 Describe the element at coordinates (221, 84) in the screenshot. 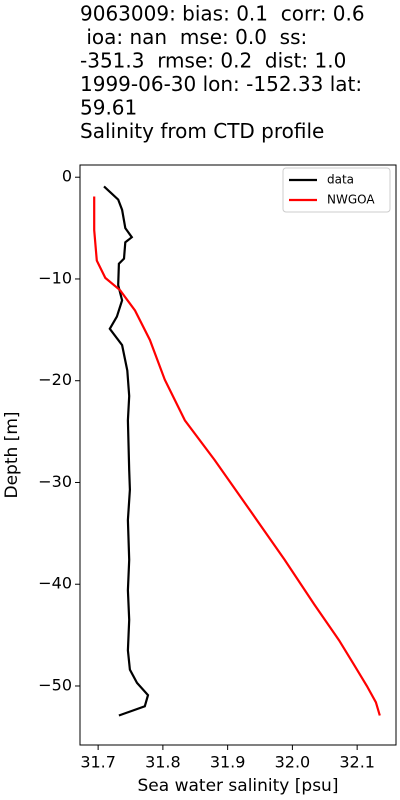

I see `chart-title: 1999-06-30 lon: -152.33 lat:` at that location.